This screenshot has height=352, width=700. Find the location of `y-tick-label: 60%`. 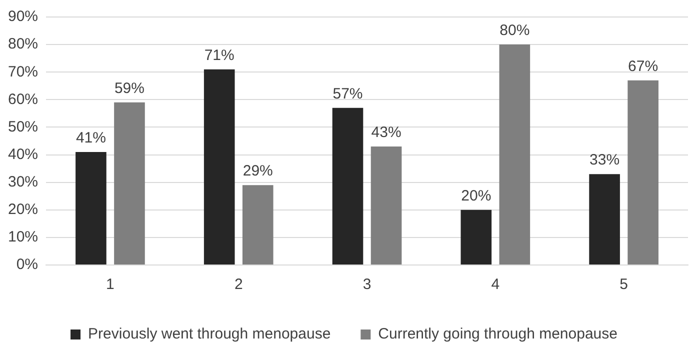

y-tick-label: 60% is located at coordinates (23, 99).